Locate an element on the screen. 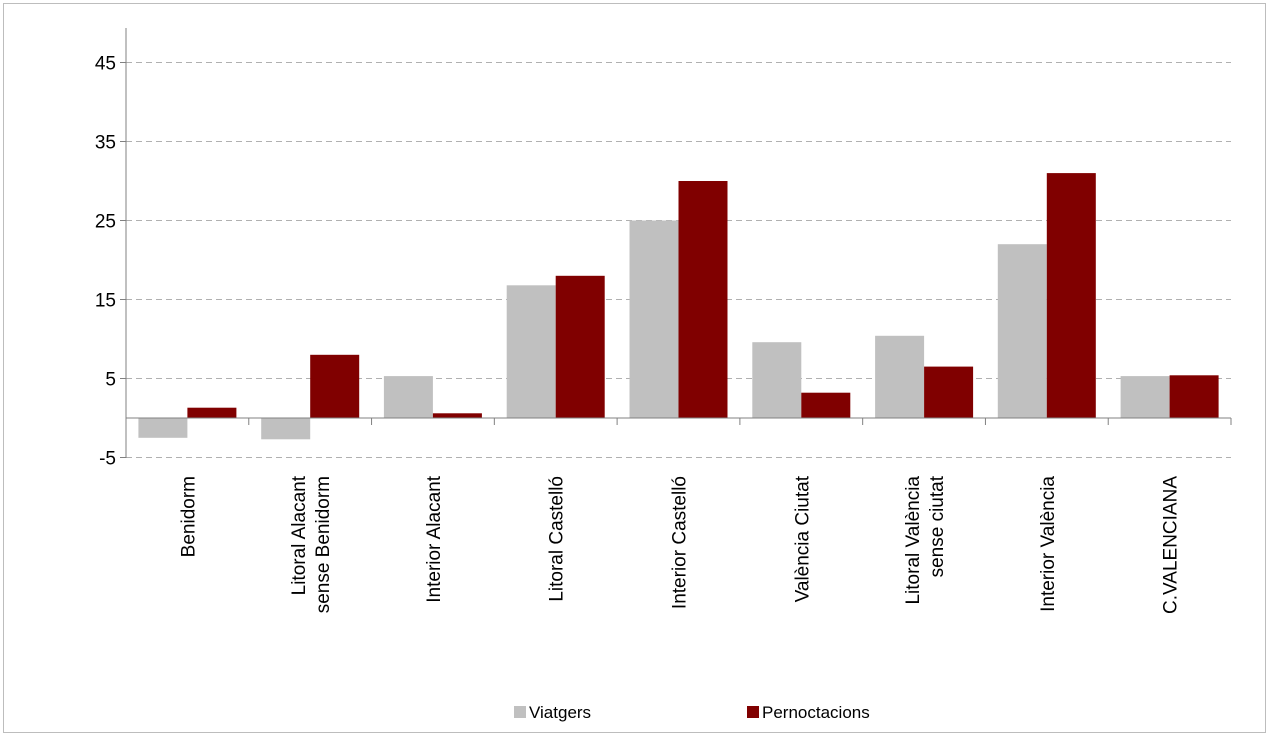  category-label: Interior València is located at coordinates (1048, 544).